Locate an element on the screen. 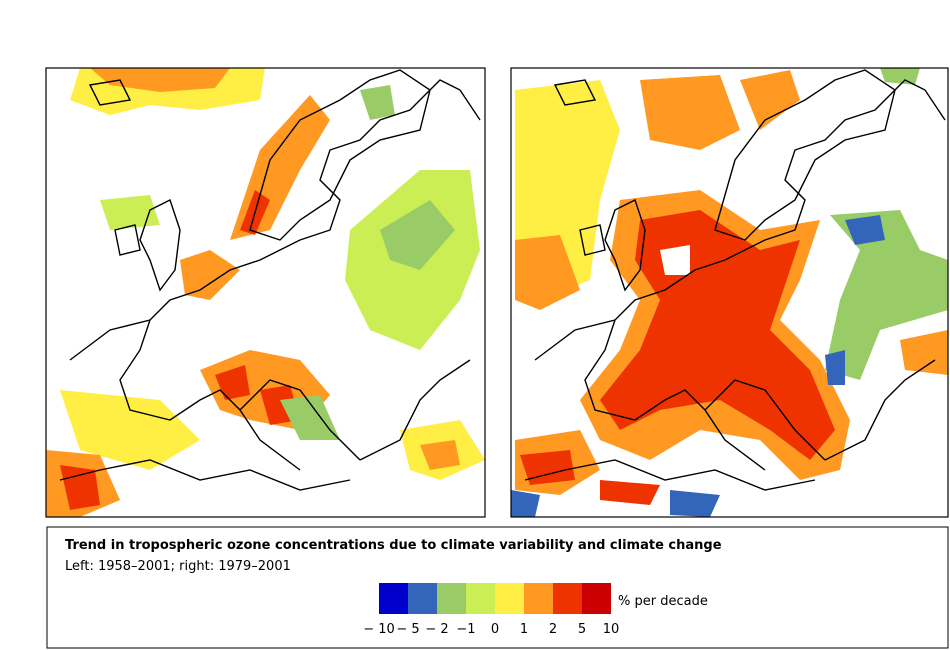 Image resolution: width=950 pixels, height=650 pixels. legend: − 10− 5 − 2 −1 0 1 2 5 10 is located at coordinates (491, 610).